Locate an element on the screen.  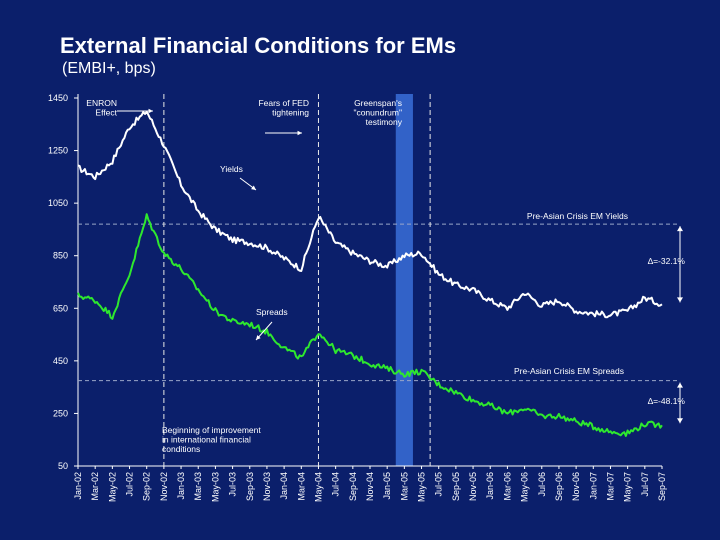
x-tick-label: Sep-07 is located at coordinates (662, 486).